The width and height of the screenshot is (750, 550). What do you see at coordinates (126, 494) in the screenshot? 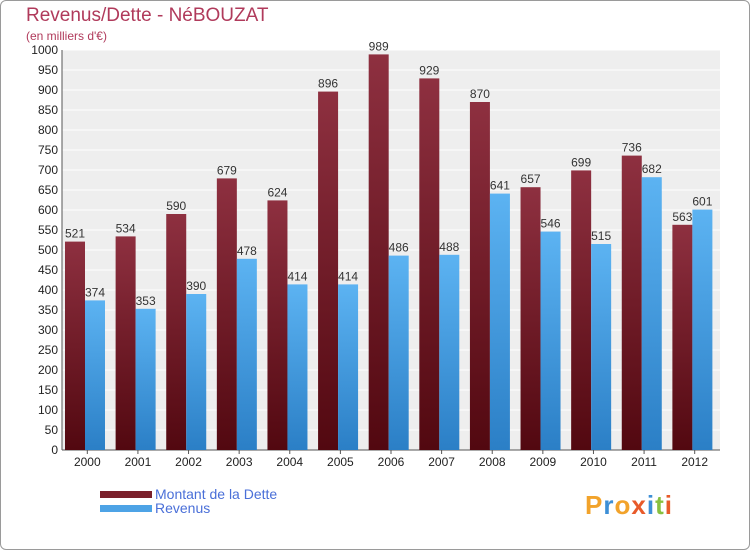
I see `legend-swatch-debt` at bounding box center [126, 494].